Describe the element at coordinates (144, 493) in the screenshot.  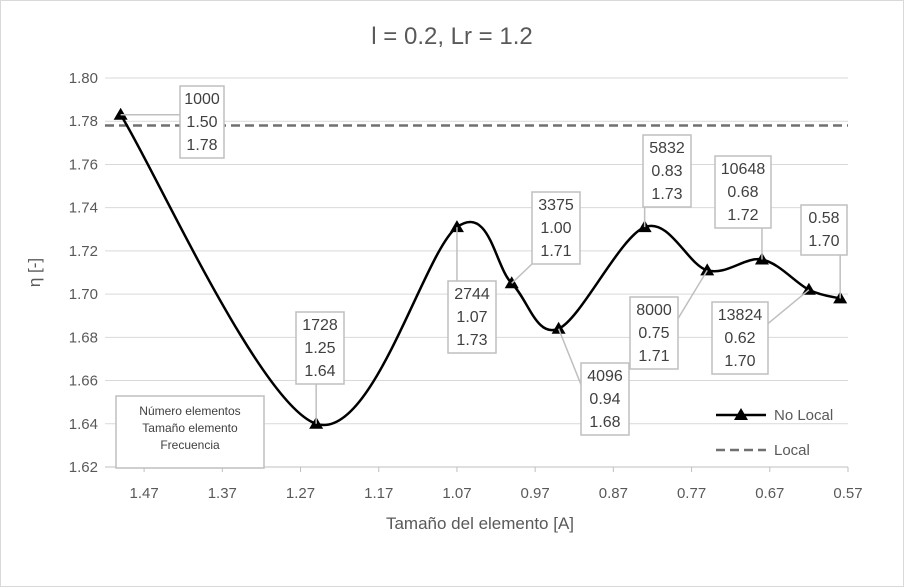
I see `x-tick-label: 1.47` at that location.